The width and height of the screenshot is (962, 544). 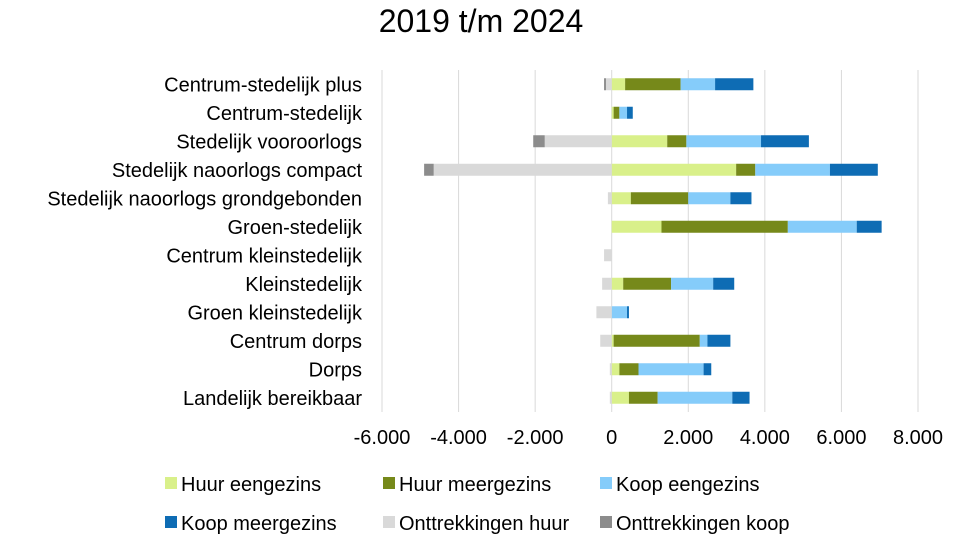 What do you see at coordinates (841, 438) in the screenshot?
I see `x-tick-label: 6.000` at bounding box center [841, 438].